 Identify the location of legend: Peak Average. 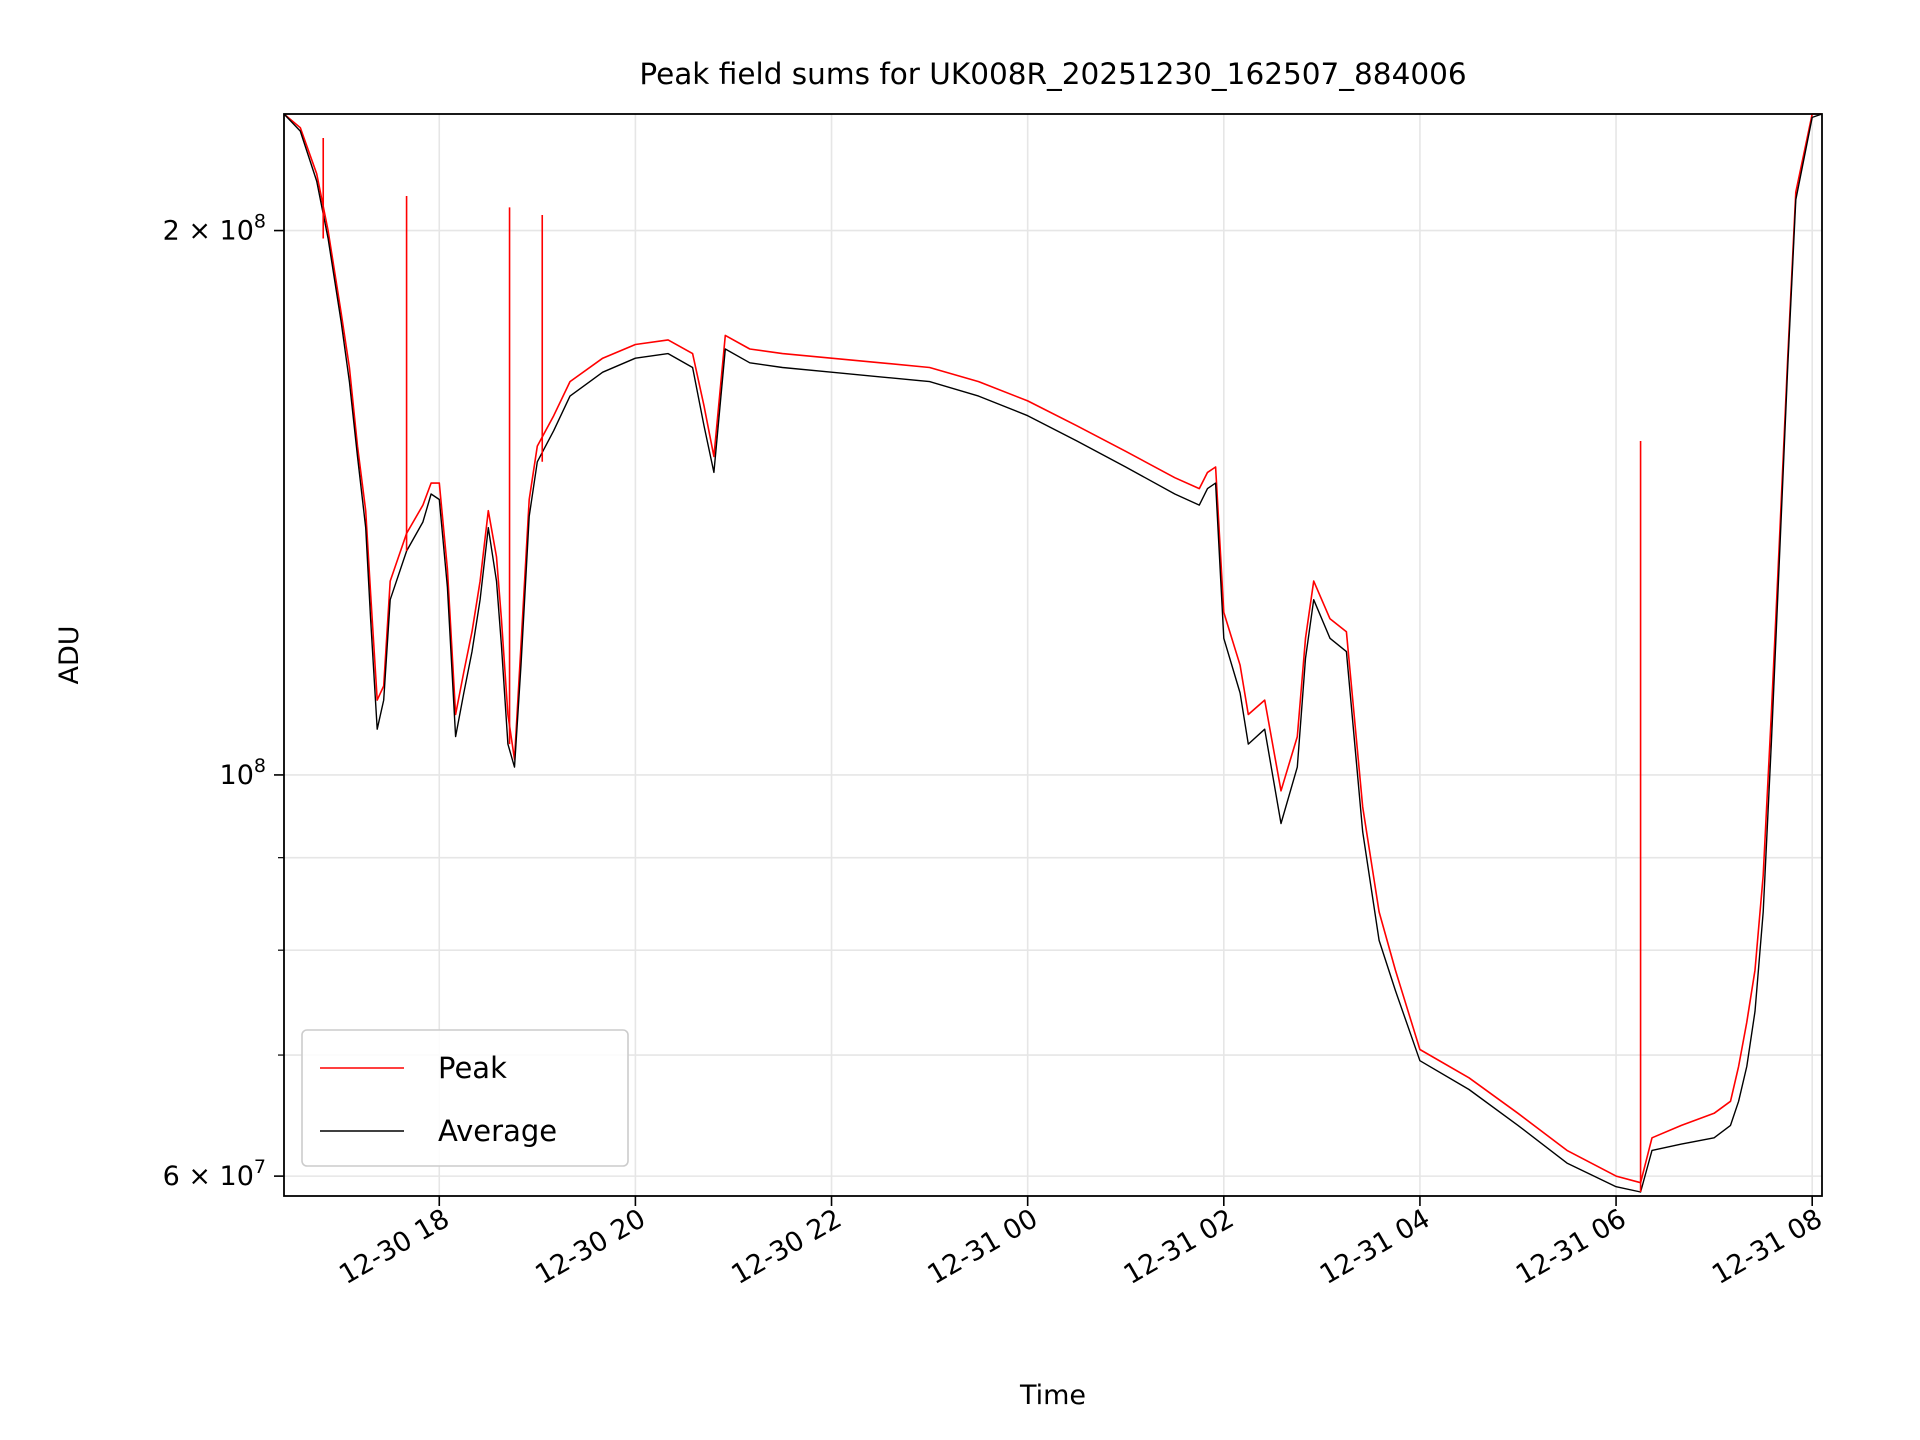
(465, 1098).